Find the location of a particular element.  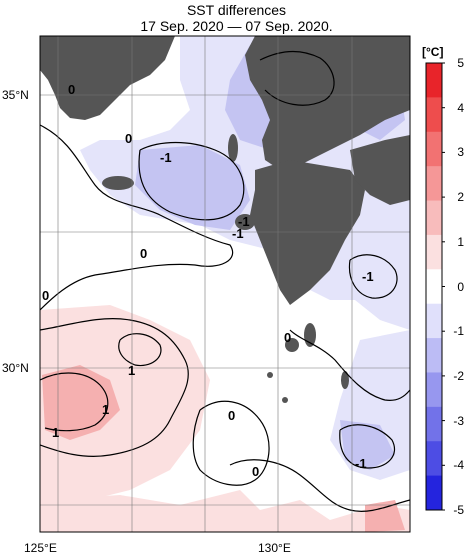

yakushima-island is located at coordinates (292, 345).